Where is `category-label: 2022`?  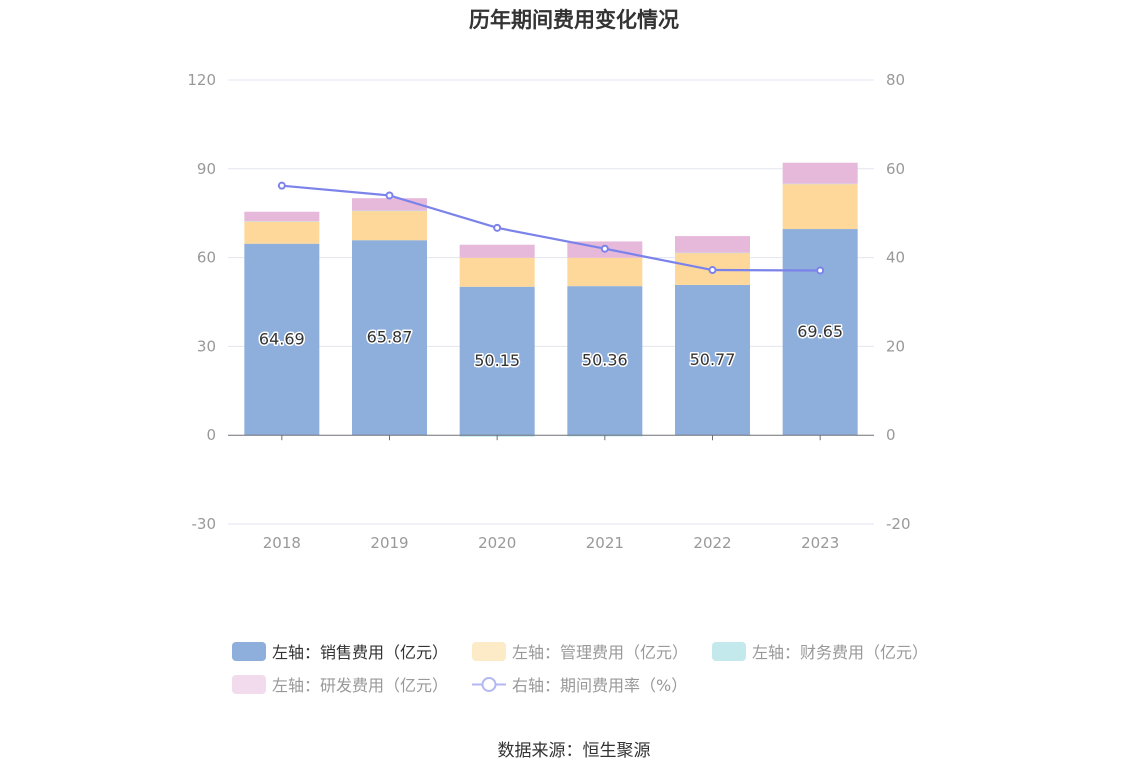
category-label: 2022 is located at coordinates (712, 543).